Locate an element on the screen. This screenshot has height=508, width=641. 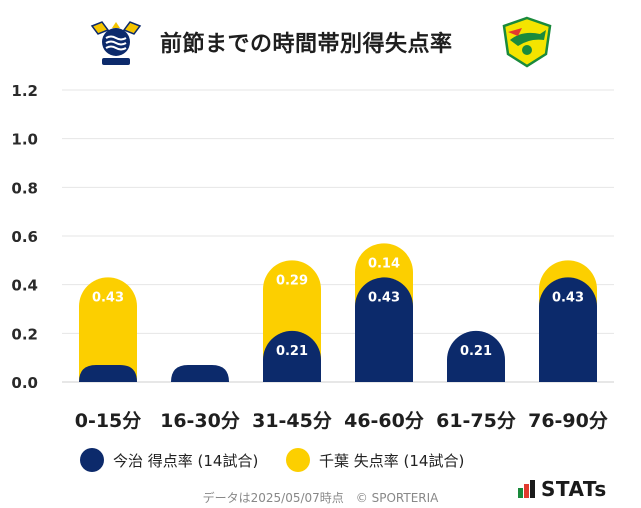
x-tick-label: 31-45分 is located at coordinates (292, 421).